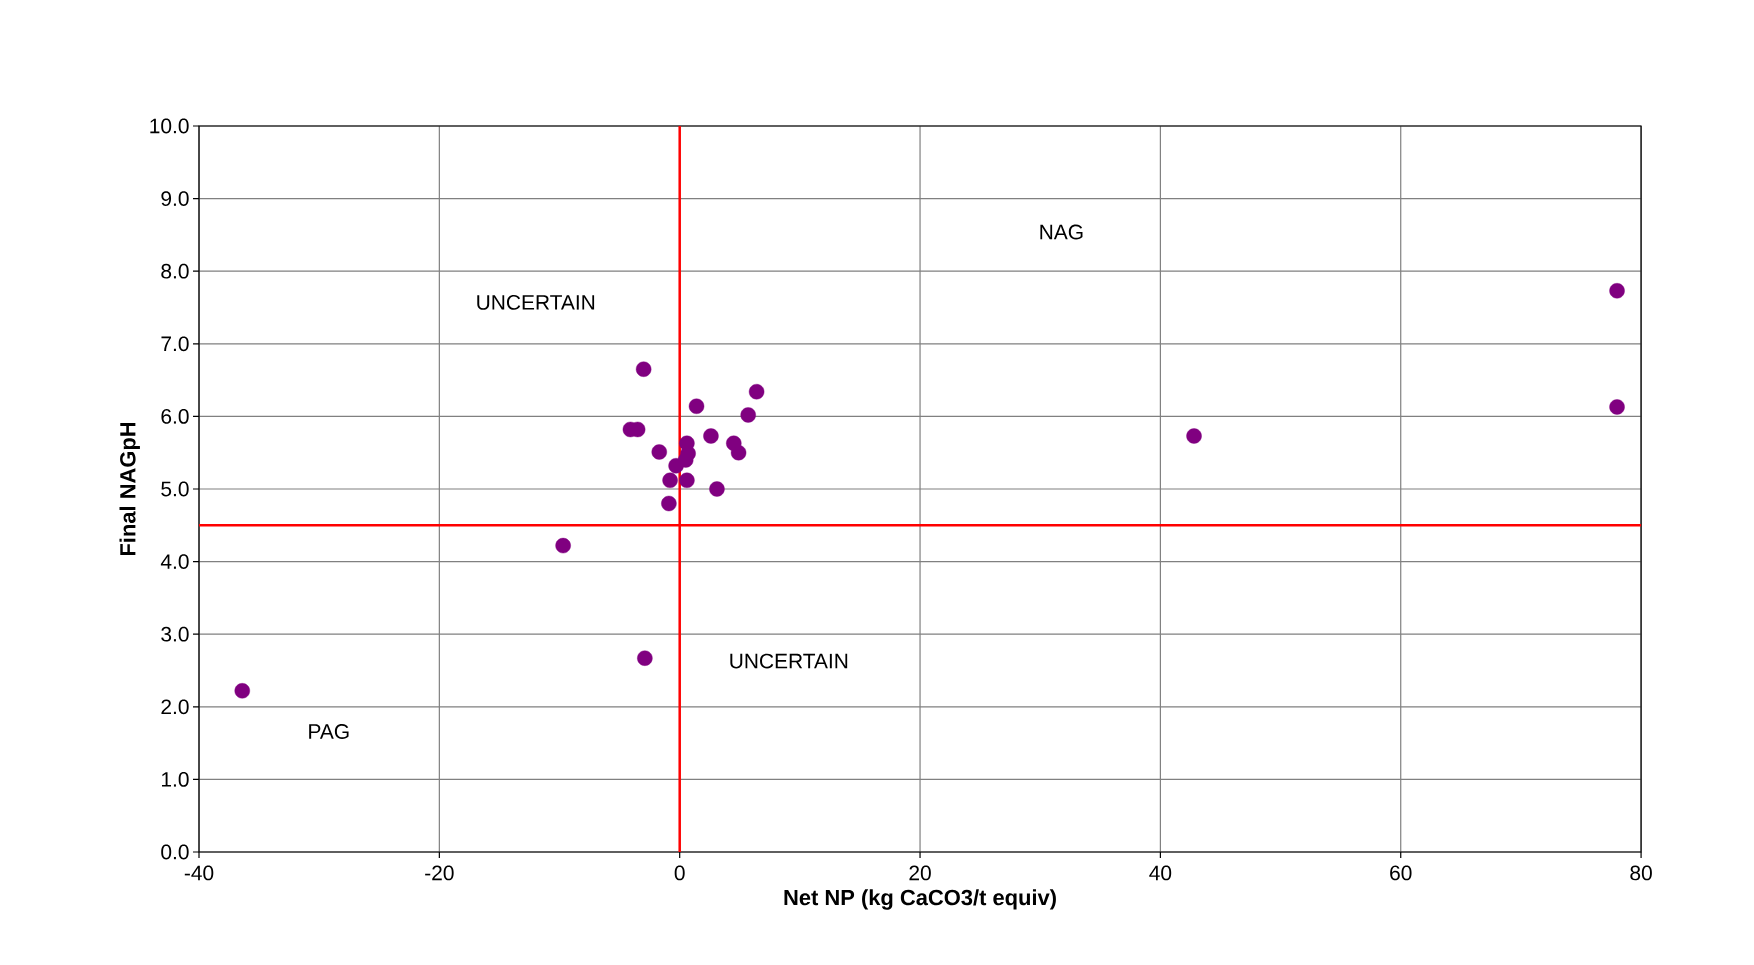  I want to click on x-tick-label: -20, so click(439, 873).